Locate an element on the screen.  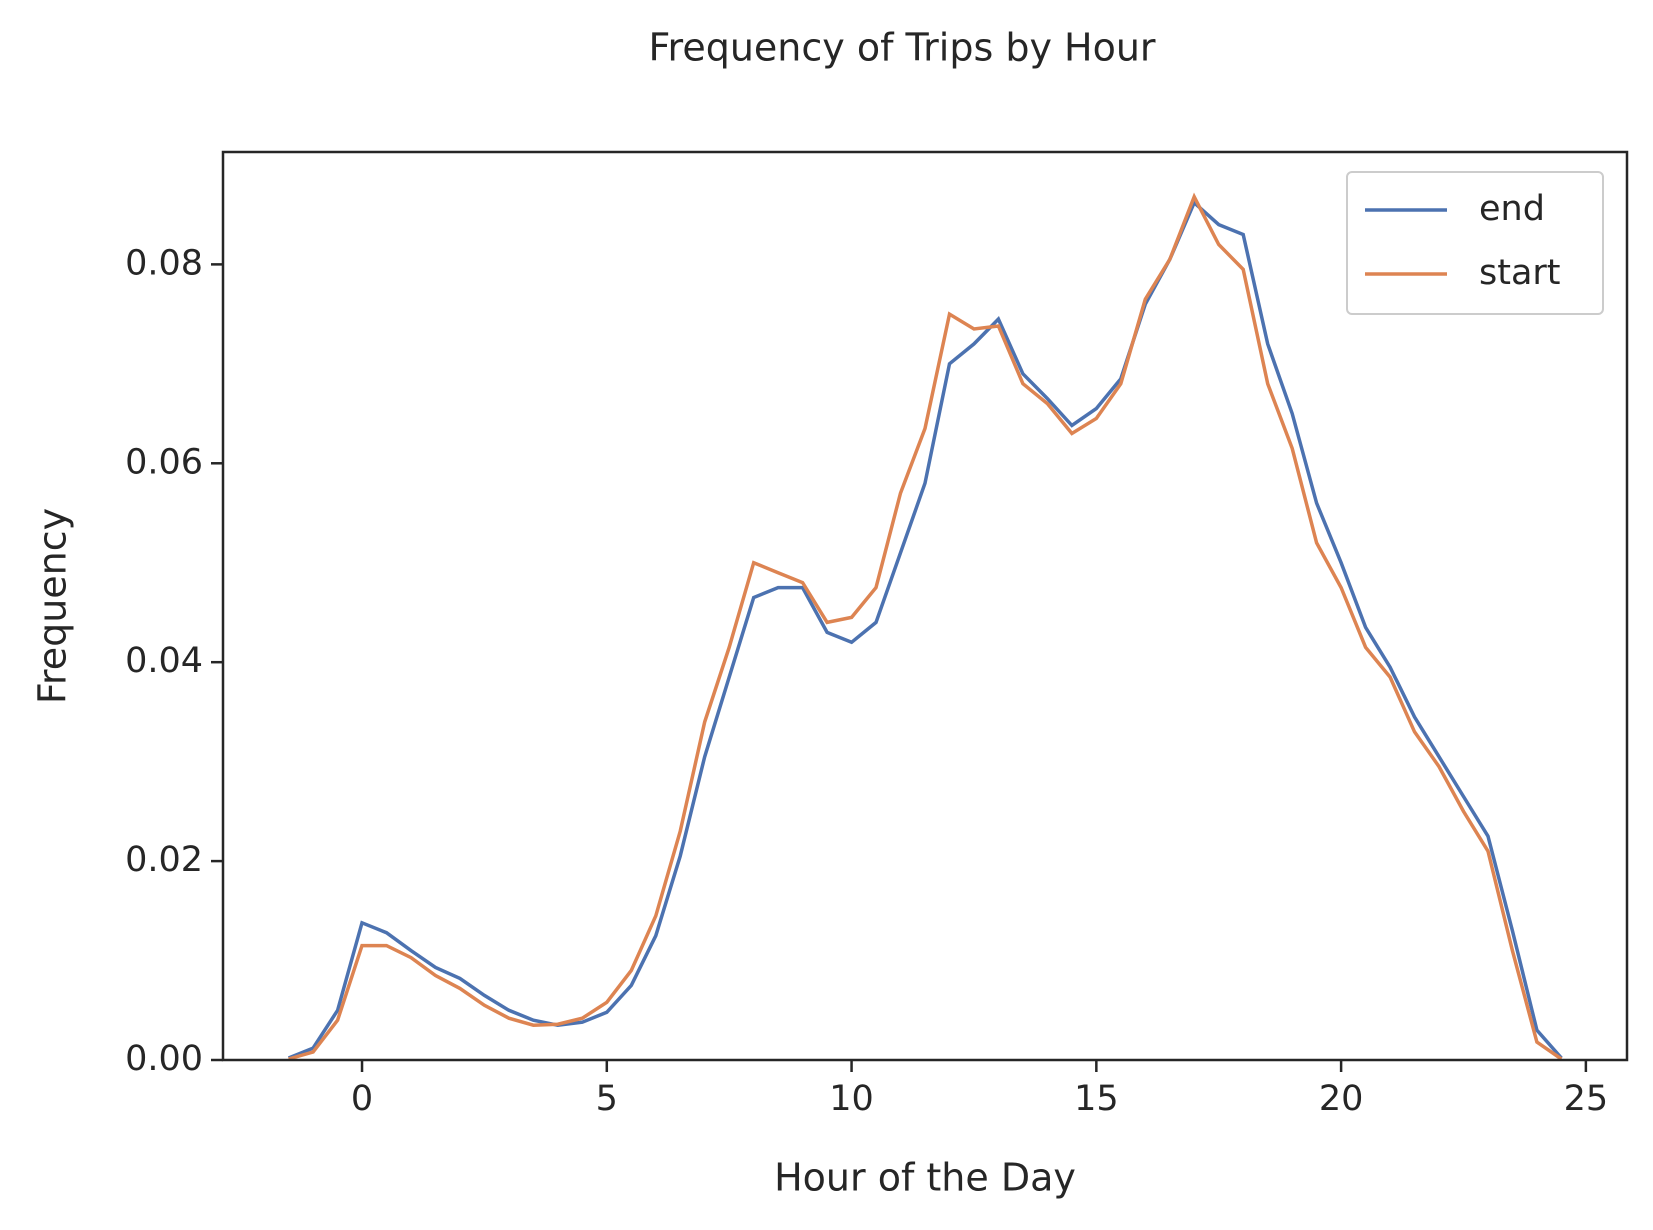
legend-label: start is located at coordinates (1520, 273).